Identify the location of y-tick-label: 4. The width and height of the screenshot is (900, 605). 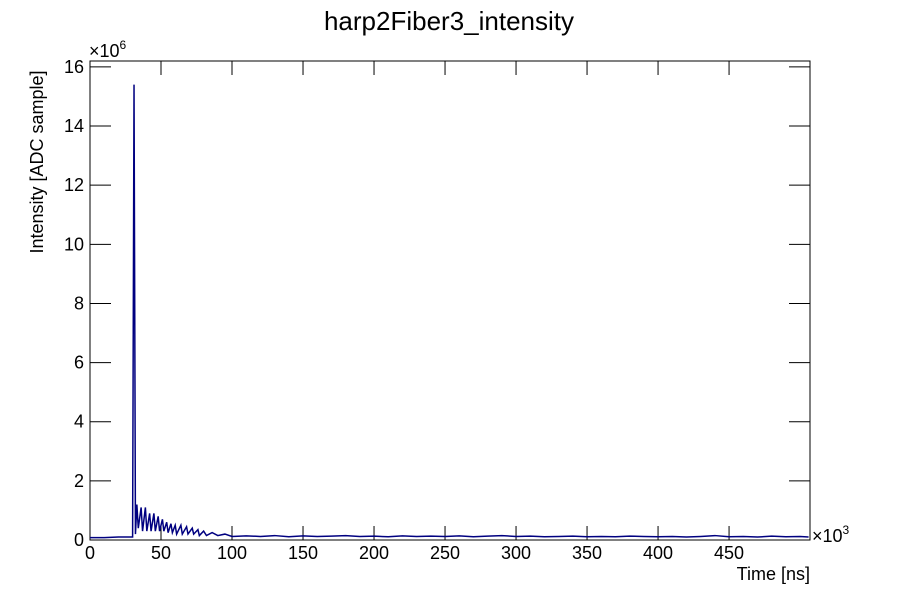
(79, 422).